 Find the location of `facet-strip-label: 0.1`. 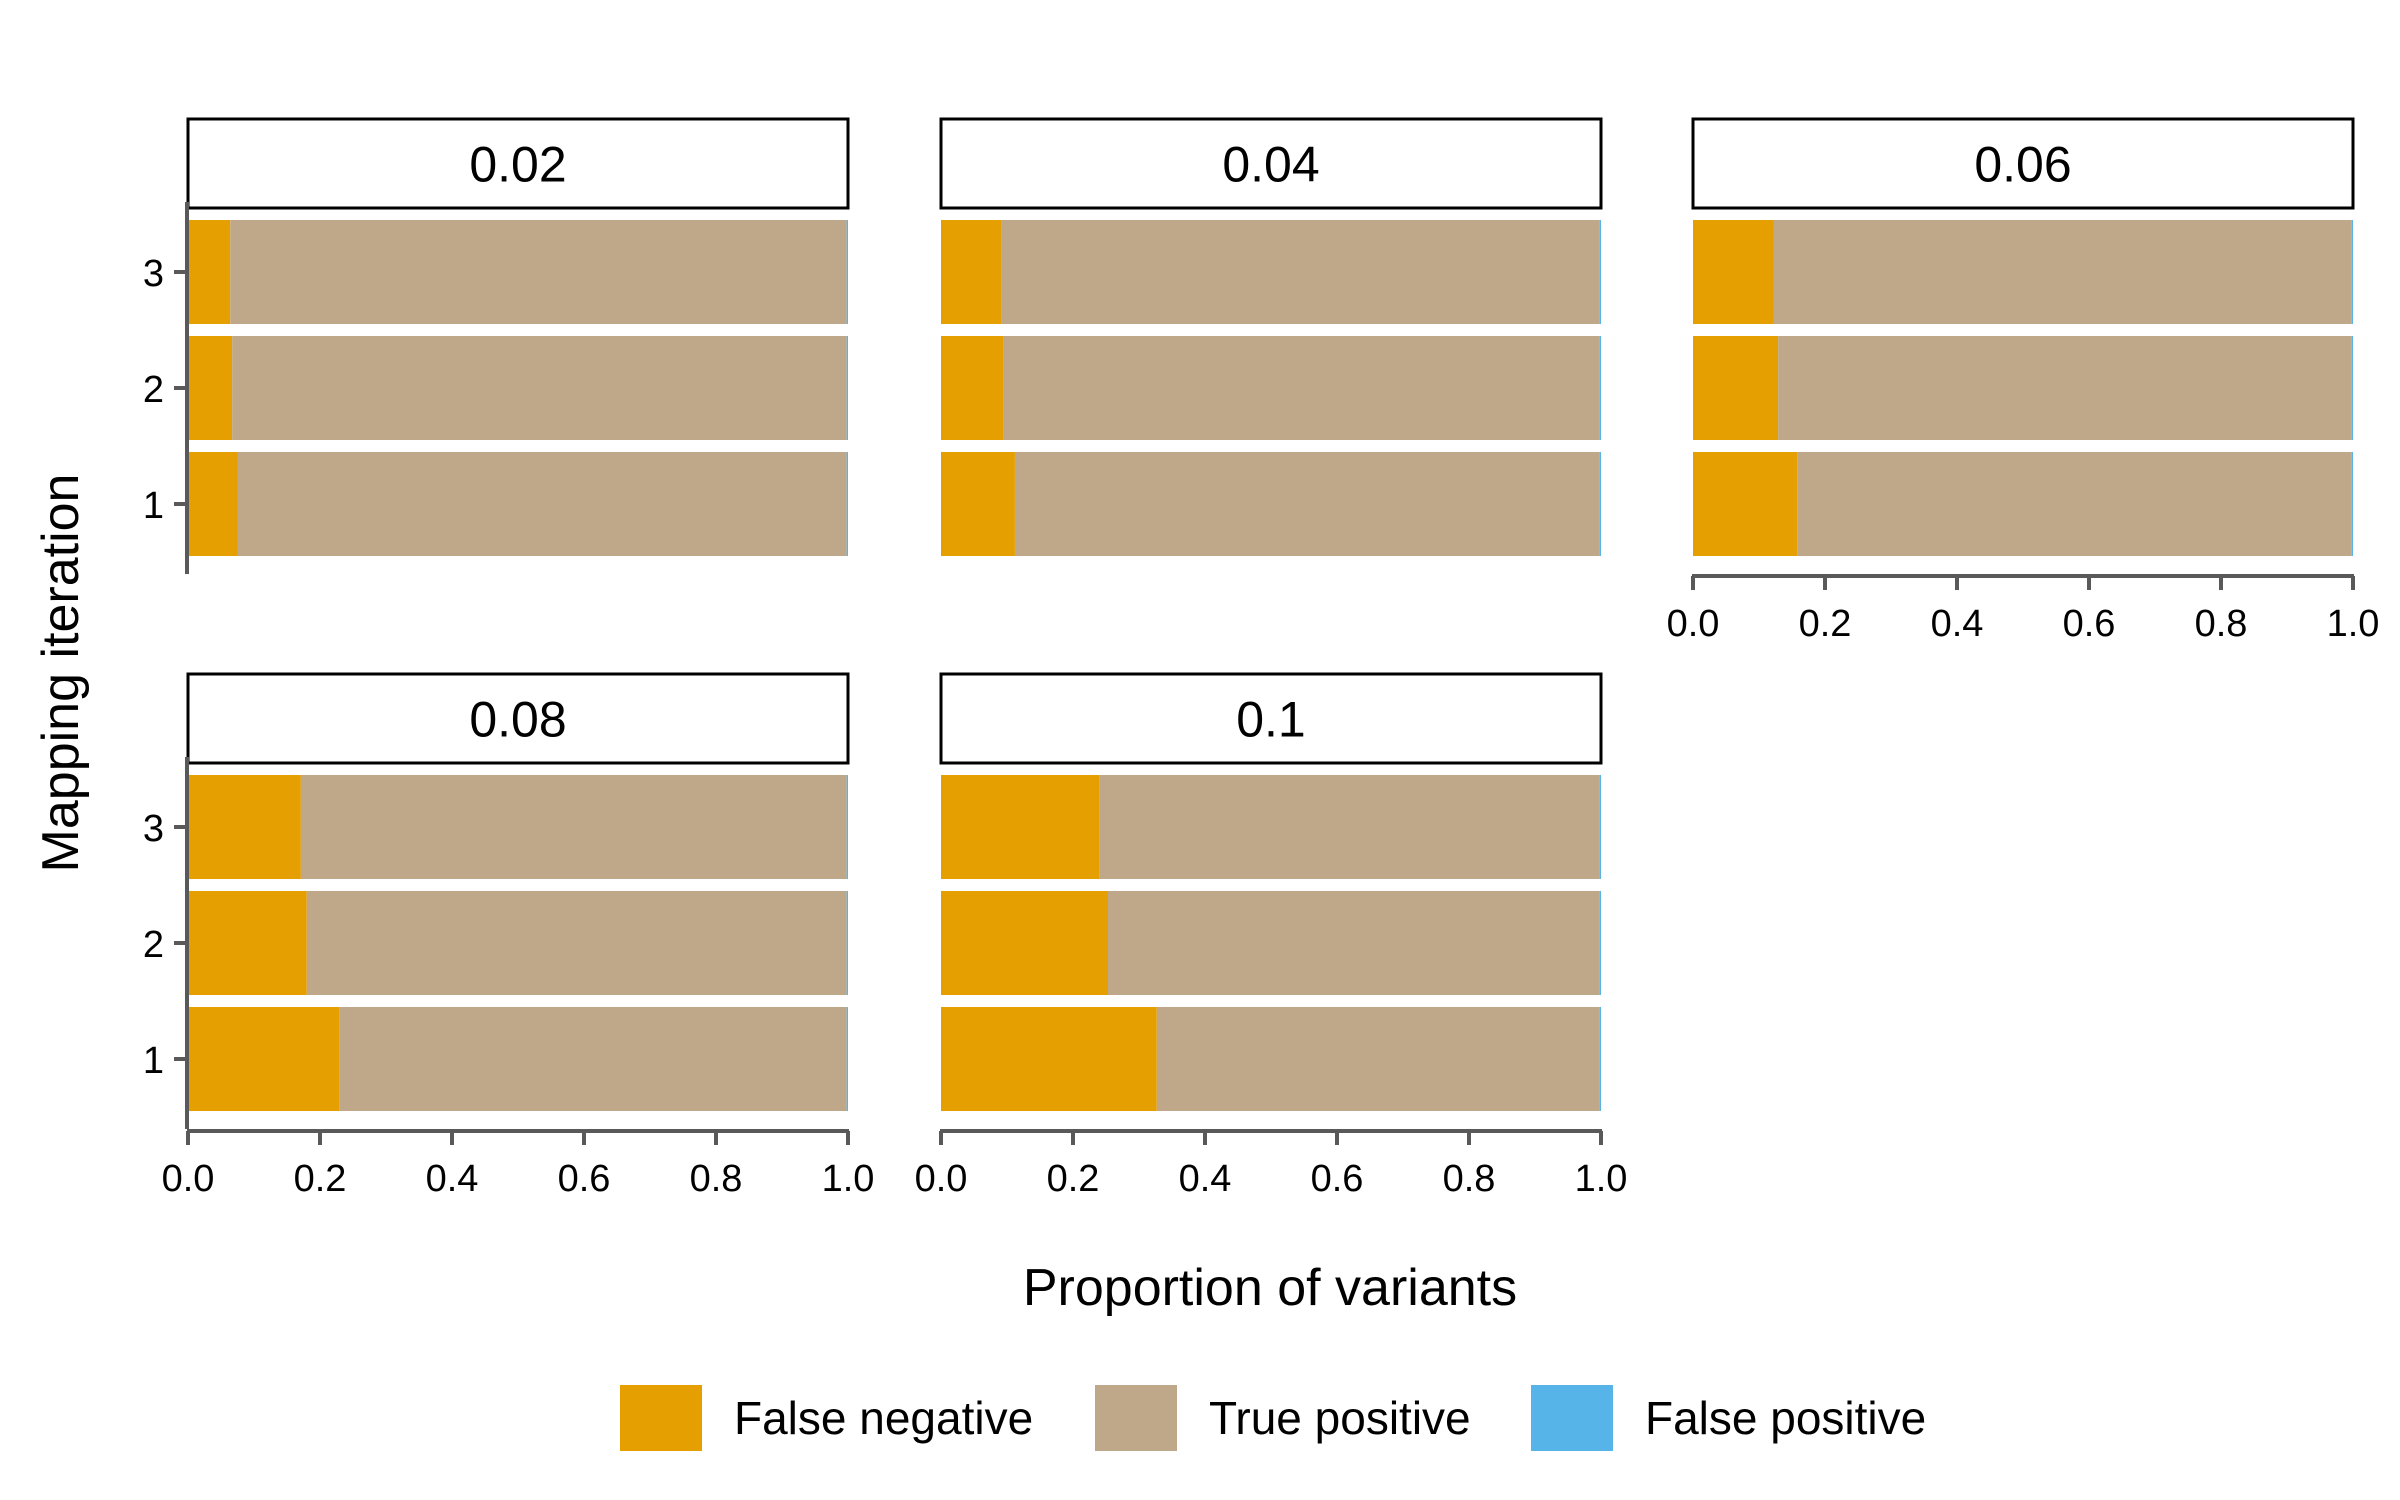

facet-strip-label: 0.1 is located at coordinates (1271, 720).